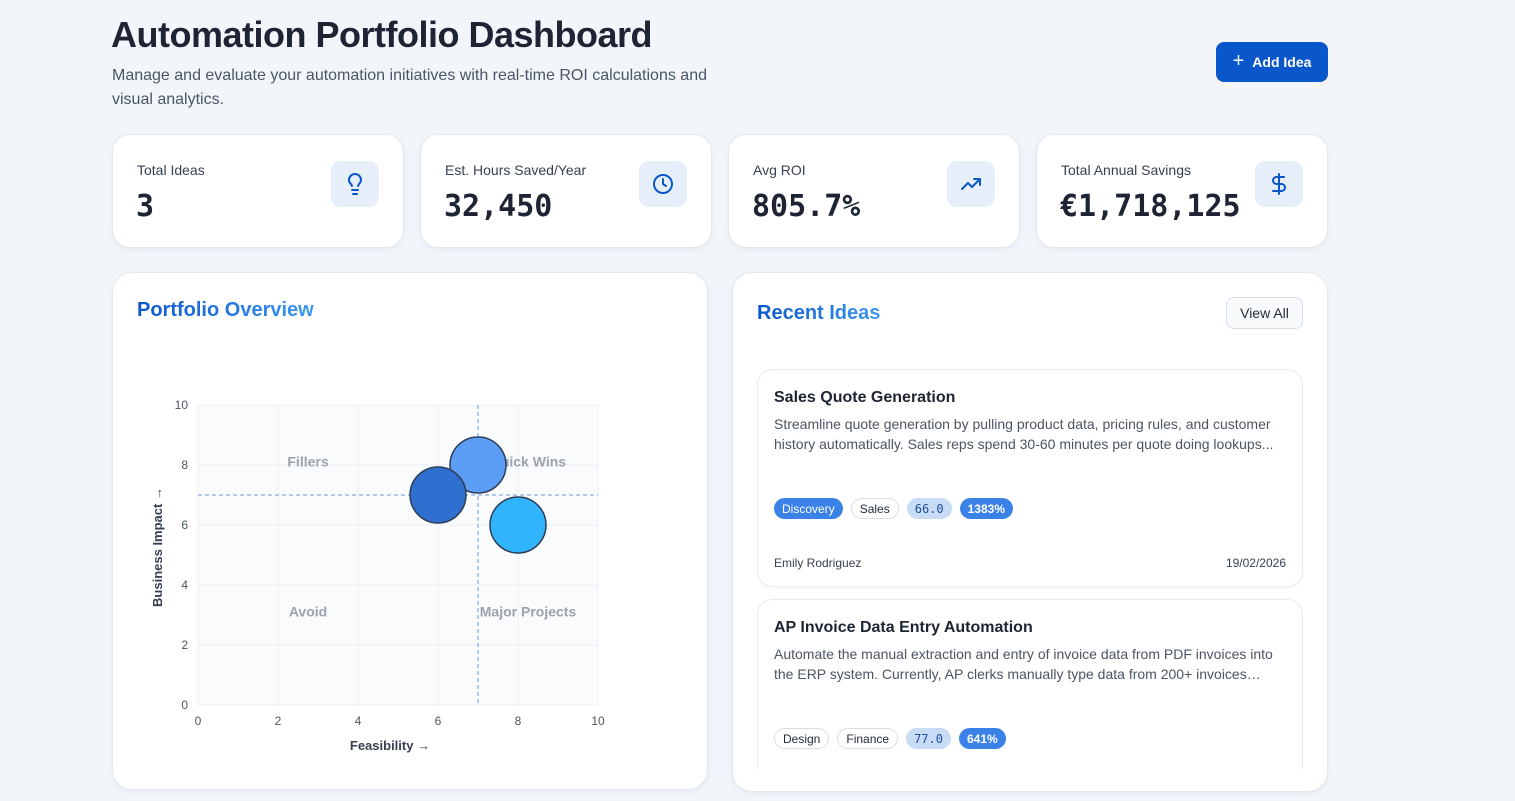  Describe the element at coordinates (802, 738) in the screenshot. I see `status-badge: Design` at that location.